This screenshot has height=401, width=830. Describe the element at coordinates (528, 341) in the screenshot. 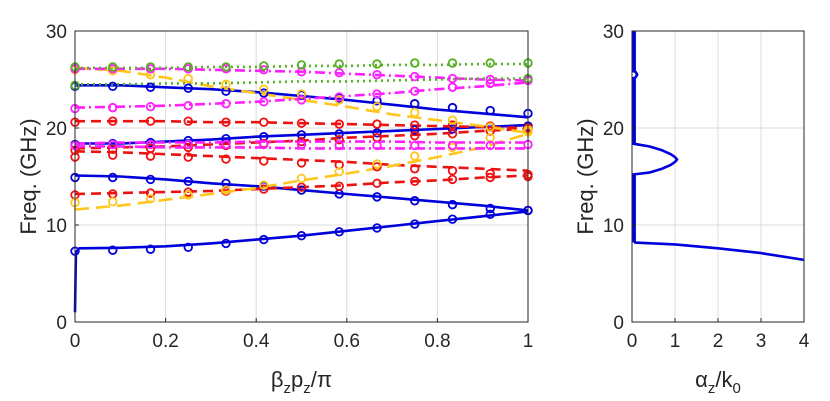

I see `left-x-tick-label-5: 1` at that location.